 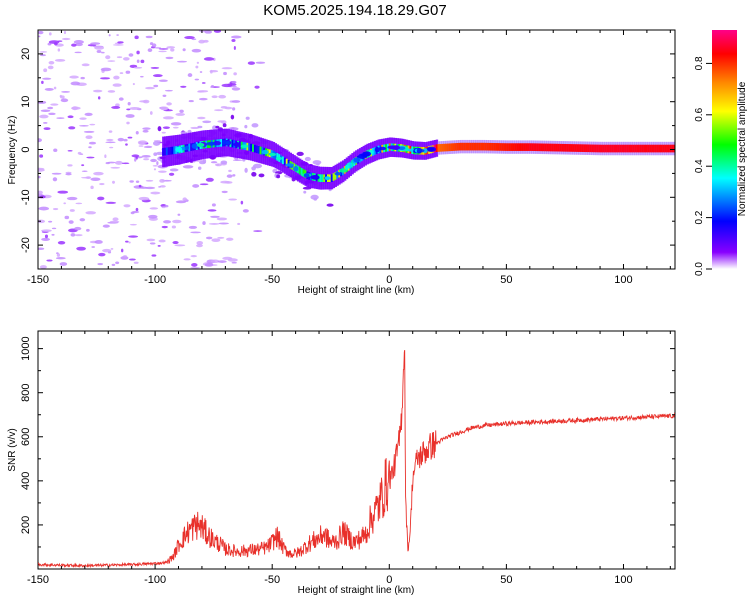 I want to click on colorbar-ticks: 0.0 0.2 0.4 0.6 0.8, so click(x=703, y=166).